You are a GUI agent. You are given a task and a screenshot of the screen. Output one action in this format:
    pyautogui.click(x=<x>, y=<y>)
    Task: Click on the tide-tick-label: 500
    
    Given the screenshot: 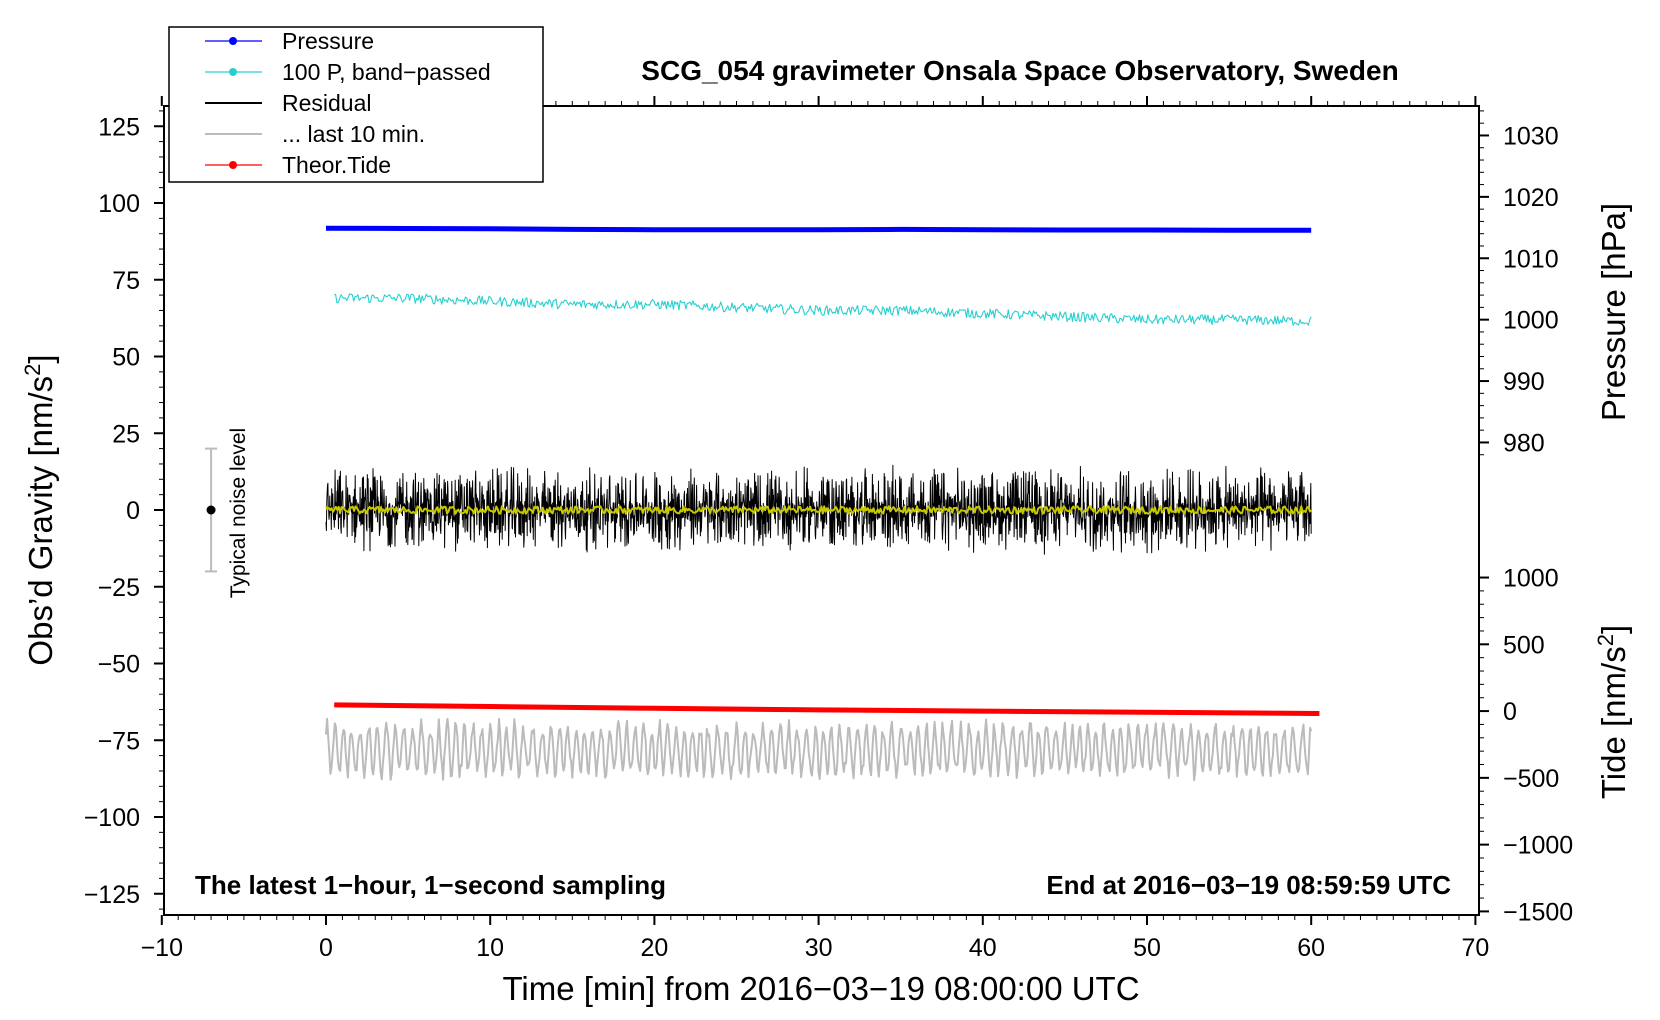 What is the action you would take?
    pyautogui.click(x=1524, y=645)
    